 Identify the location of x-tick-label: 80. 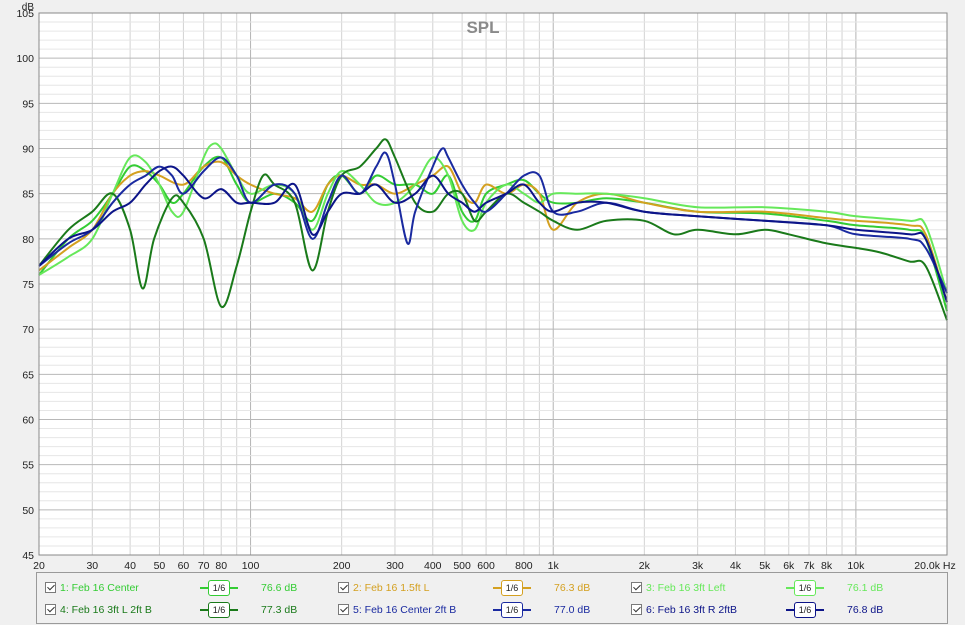
(221, 565).